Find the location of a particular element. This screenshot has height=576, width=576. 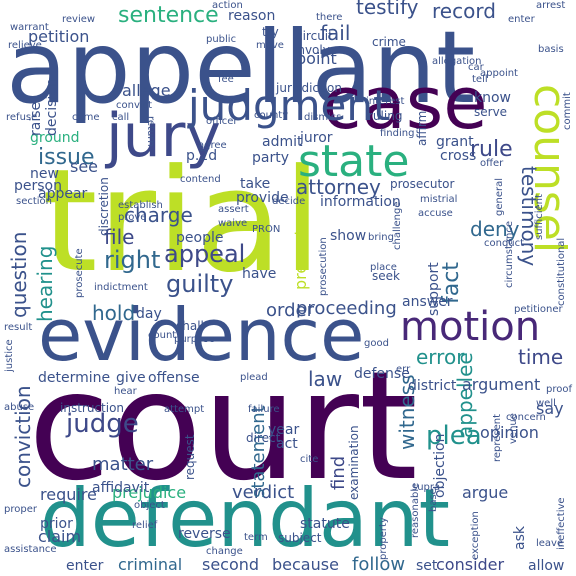

word-well: well is located at coordinates (546, 403).